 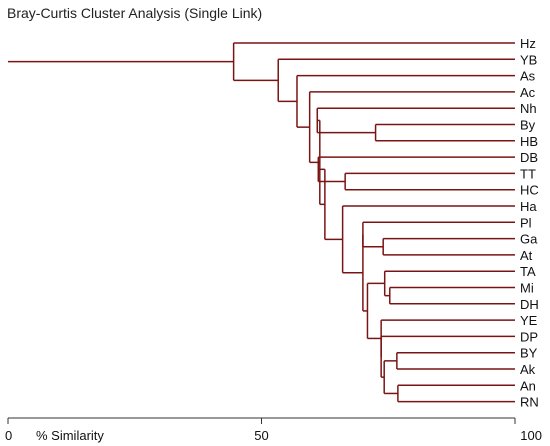 What do you see at coordinates (526, 222) in the screenshot?
I see `leaf-label-Pl: Pl` at bounding box center [526, 222].